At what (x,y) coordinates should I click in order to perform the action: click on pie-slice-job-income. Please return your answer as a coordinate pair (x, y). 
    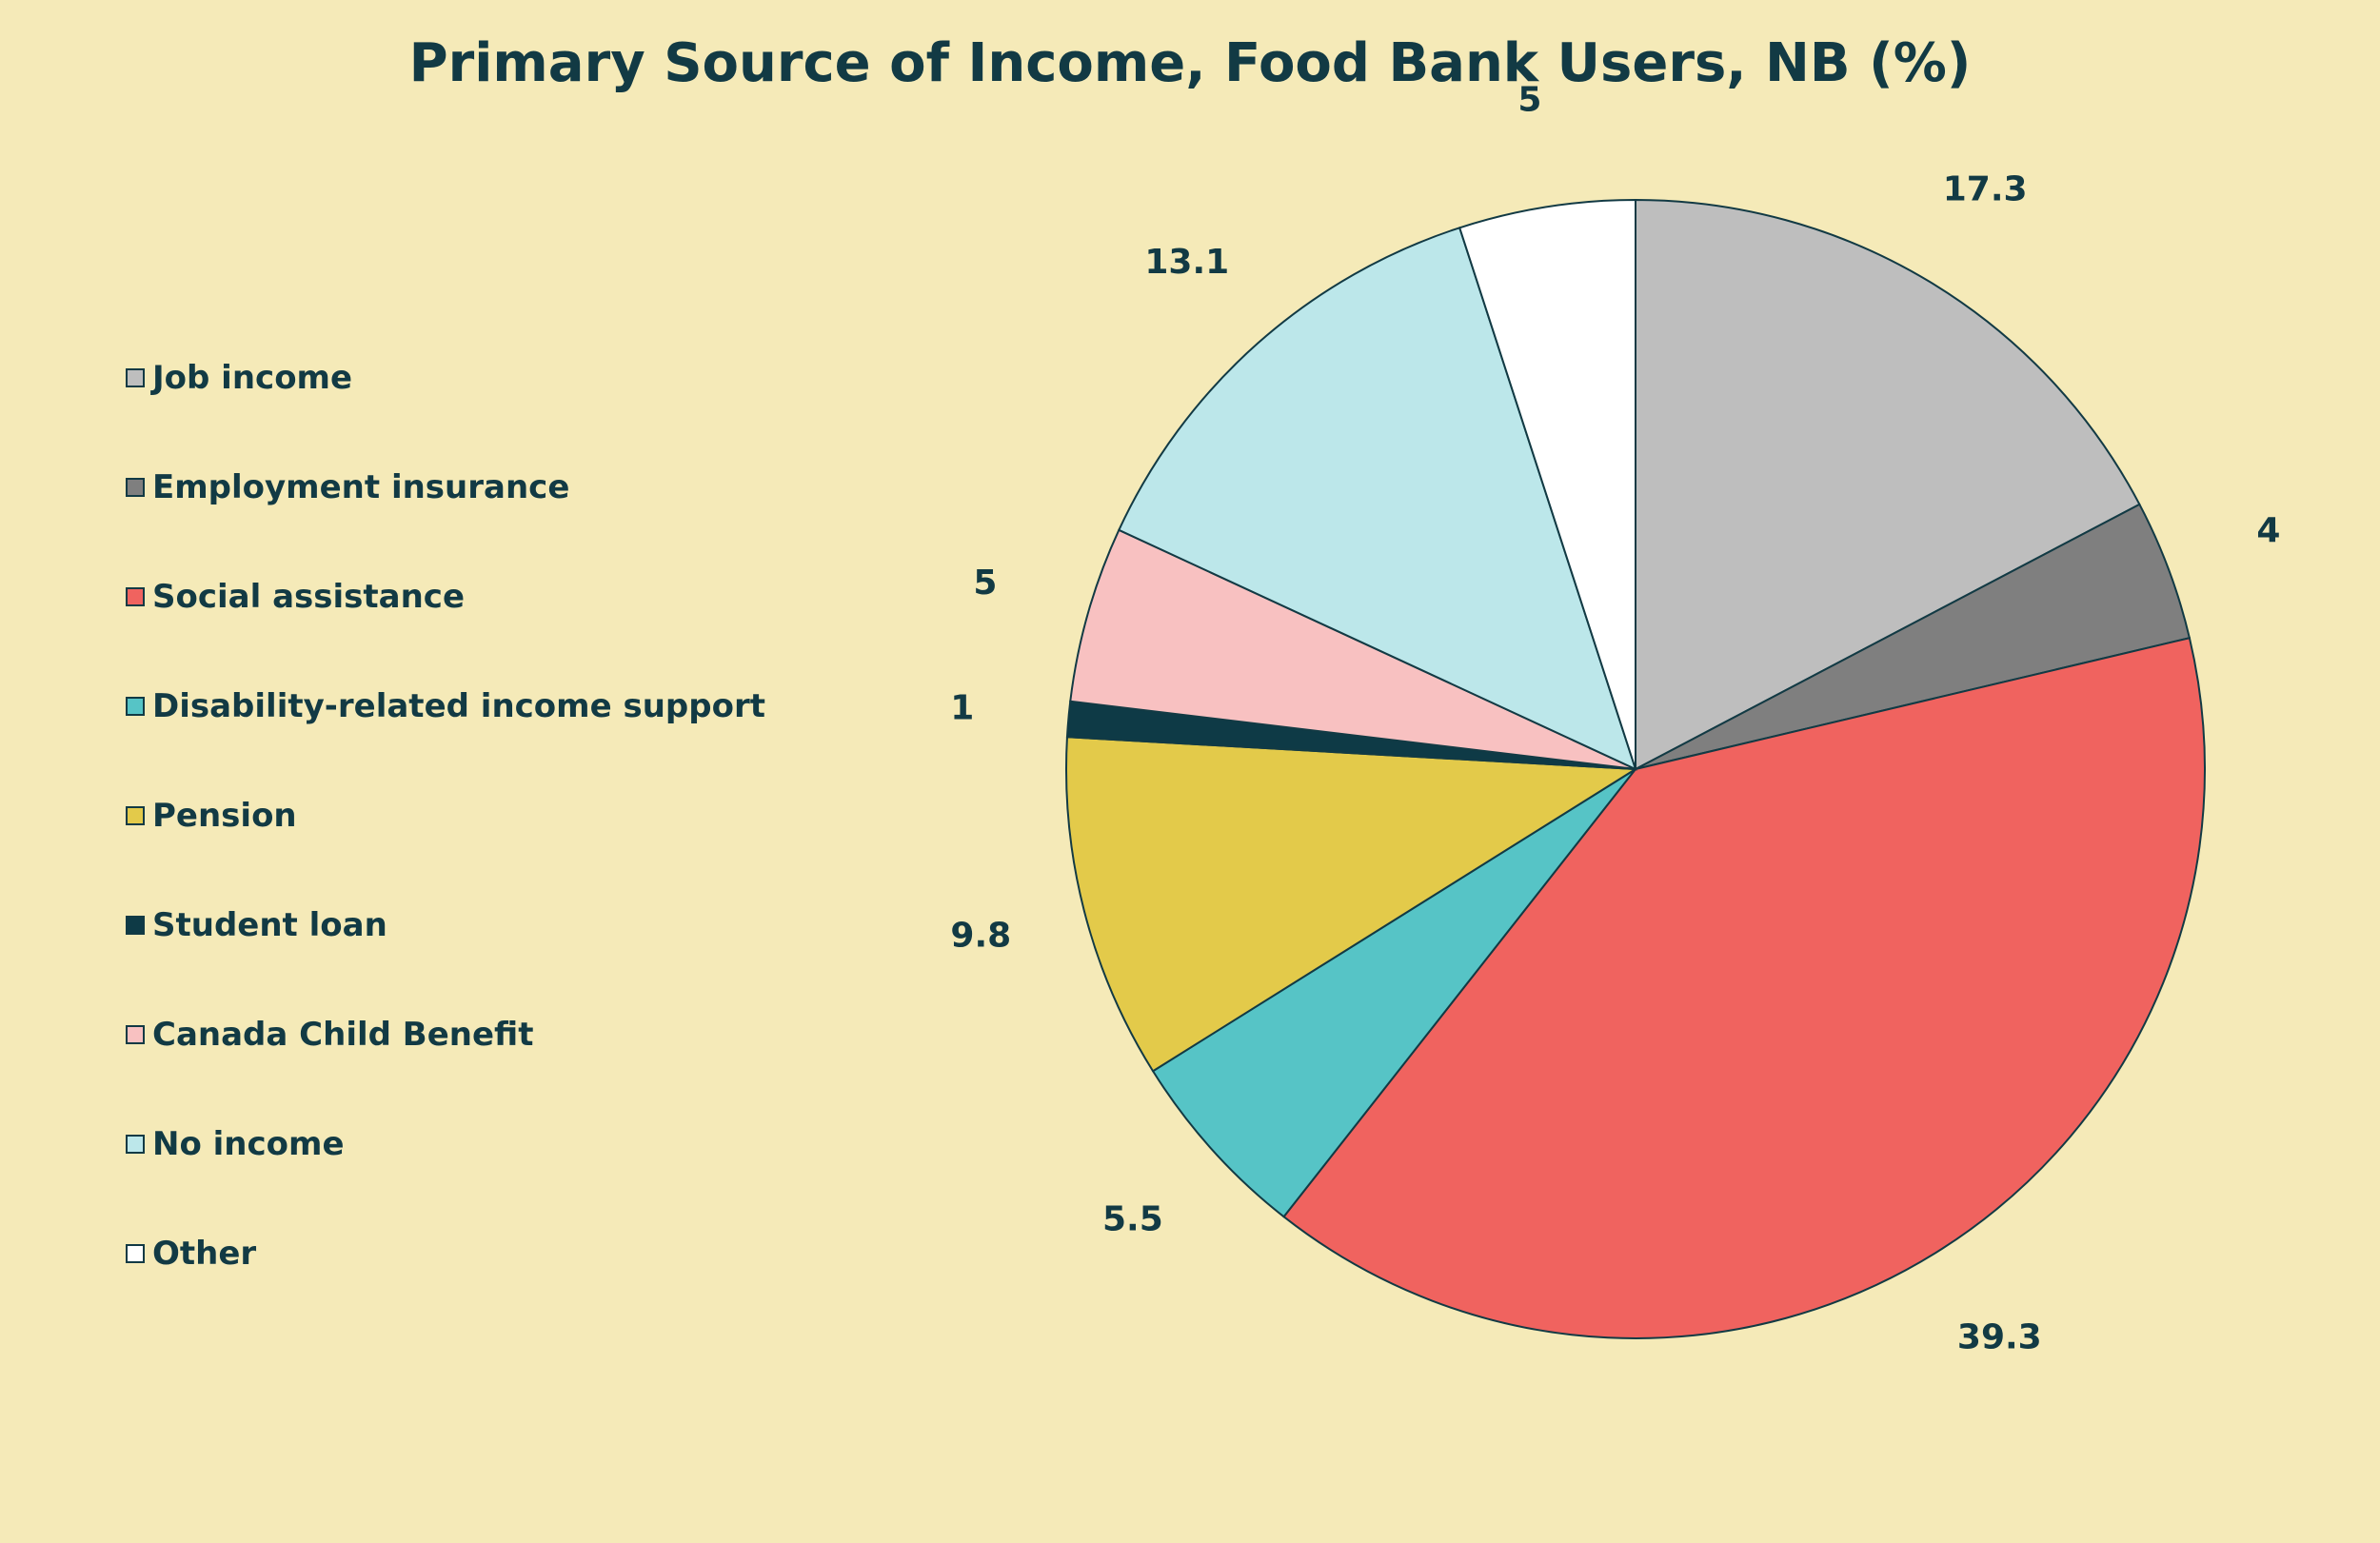
    Looking at the image, I should click on (1888, 484).